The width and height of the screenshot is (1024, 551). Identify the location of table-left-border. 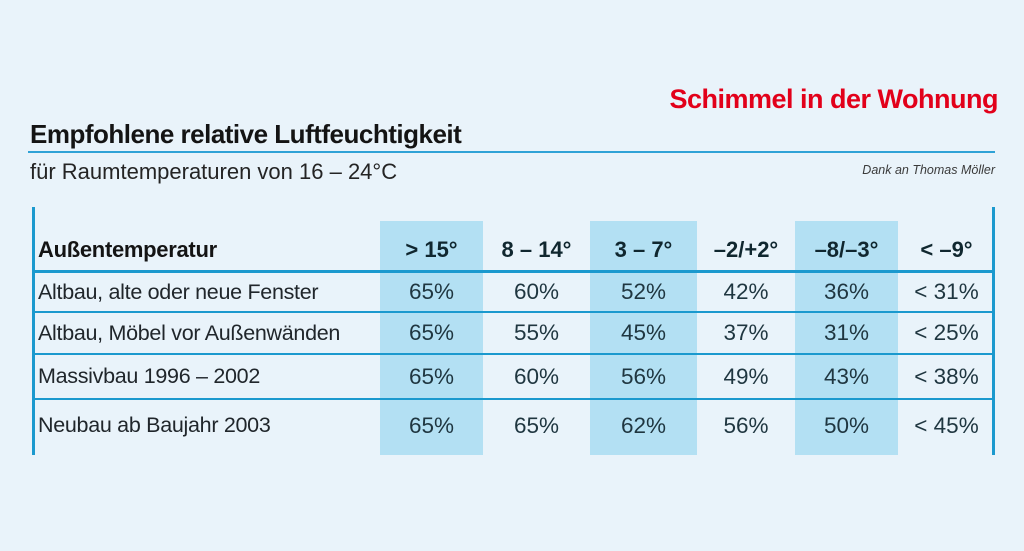
(33, 331).